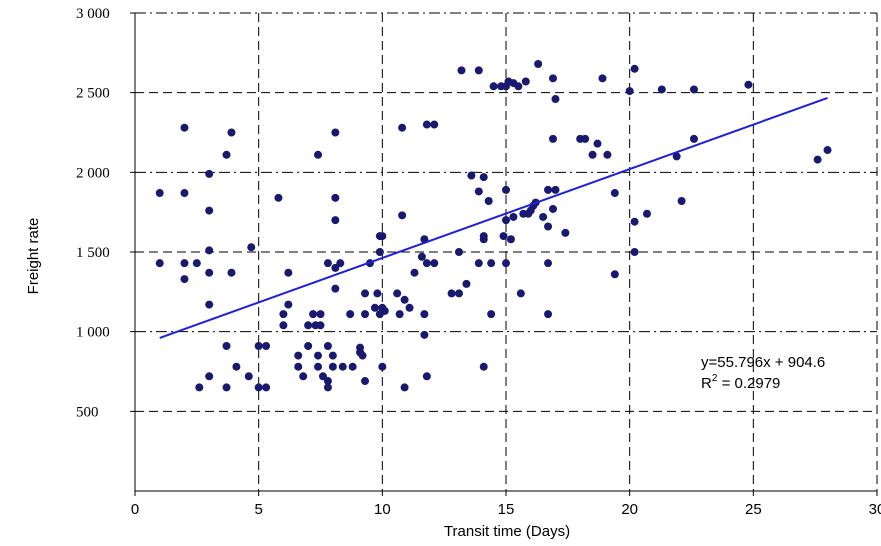 The image size is (881, 546). What do you see at coordinates (93, 253) in the screenshot?
I see `y-tick-label: 1 500` at bounding box center [93, 253].